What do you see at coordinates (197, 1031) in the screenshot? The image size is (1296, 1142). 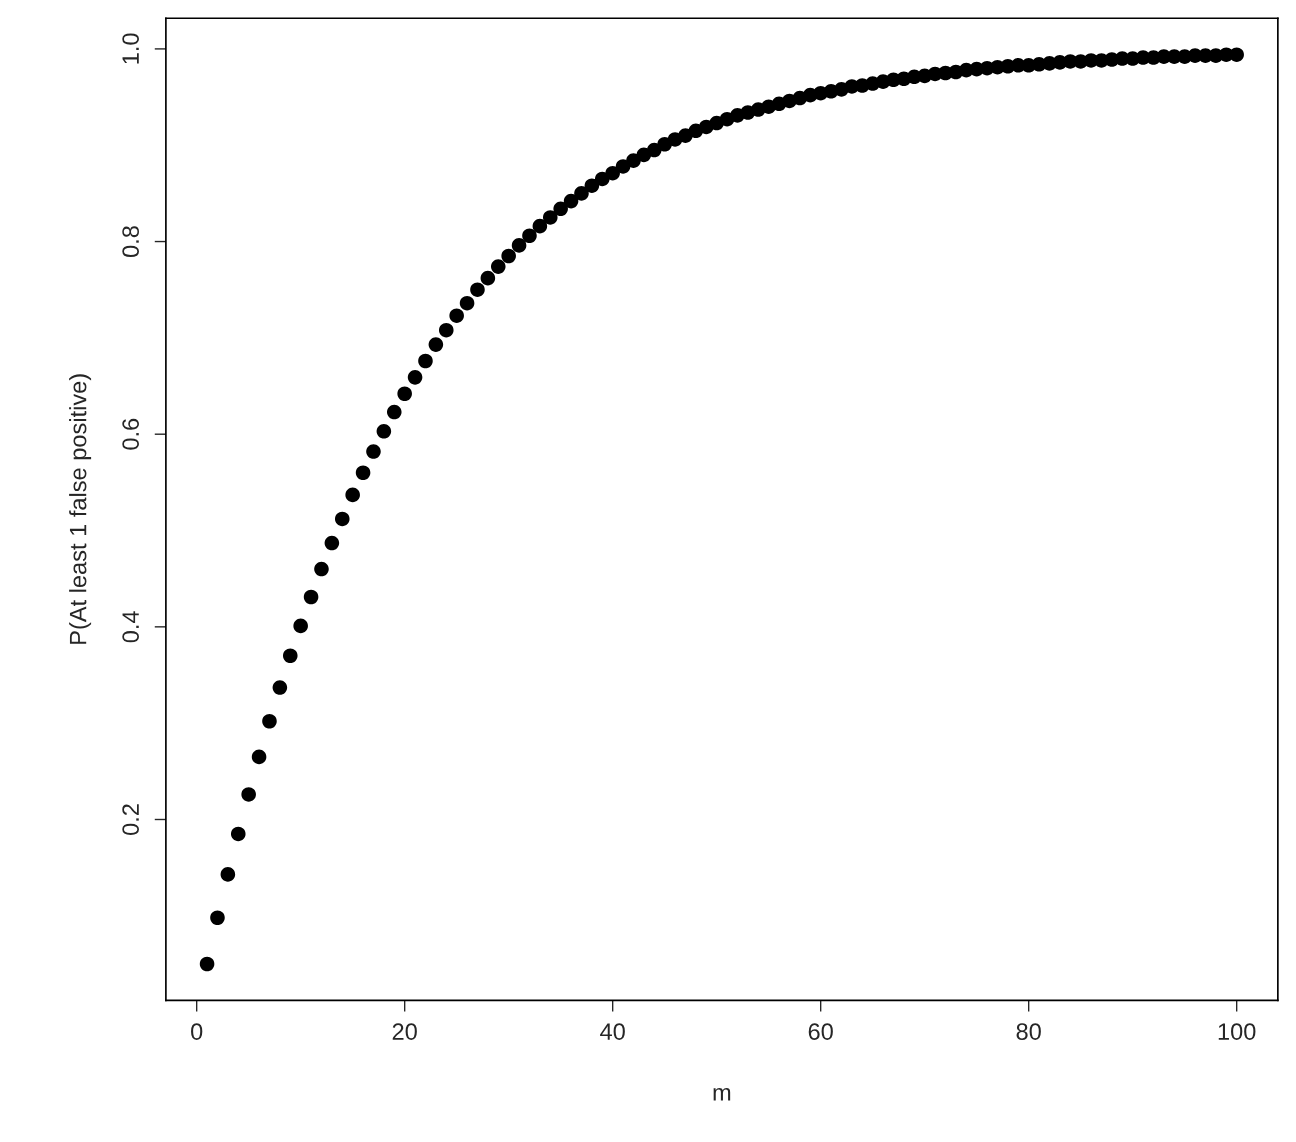 I see `x-tick-label: 0` at bounding box center [197, 1031].